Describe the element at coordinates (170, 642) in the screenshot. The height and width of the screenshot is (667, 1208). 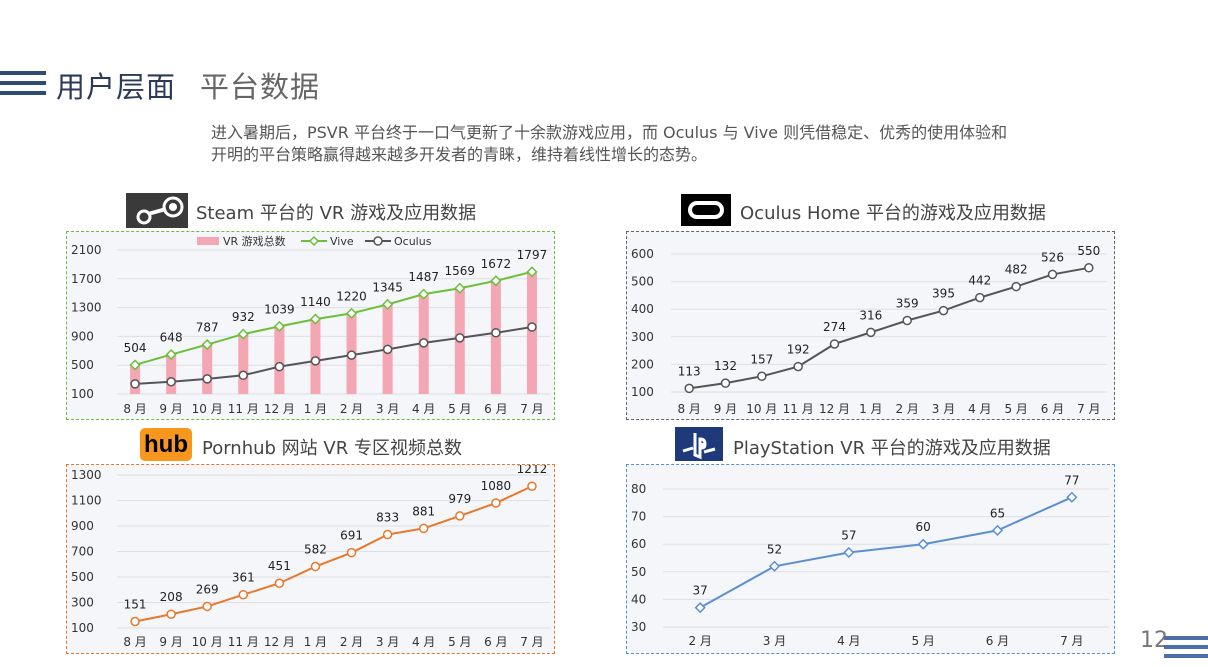
I see `pornhub-x-tick-label: 9 月` at that location.